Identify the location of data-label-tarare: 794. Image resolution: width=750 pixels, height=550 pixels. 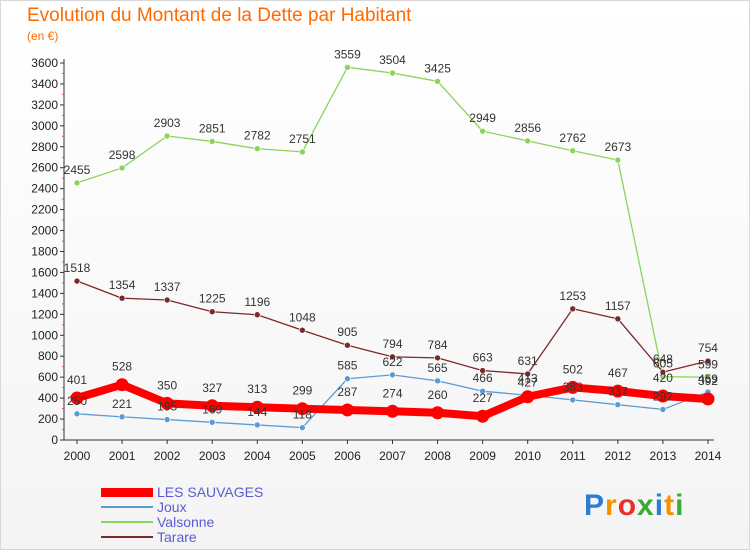
(392, 344).